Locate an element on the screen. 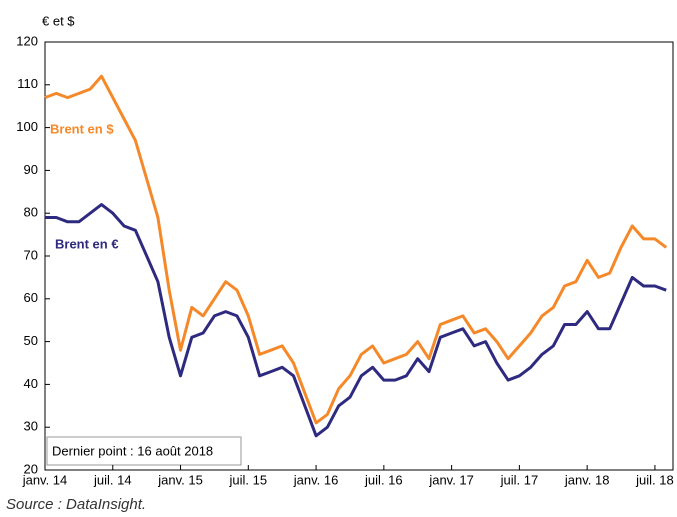  y-tick-label: 100 is located at coordinates (27, 126).